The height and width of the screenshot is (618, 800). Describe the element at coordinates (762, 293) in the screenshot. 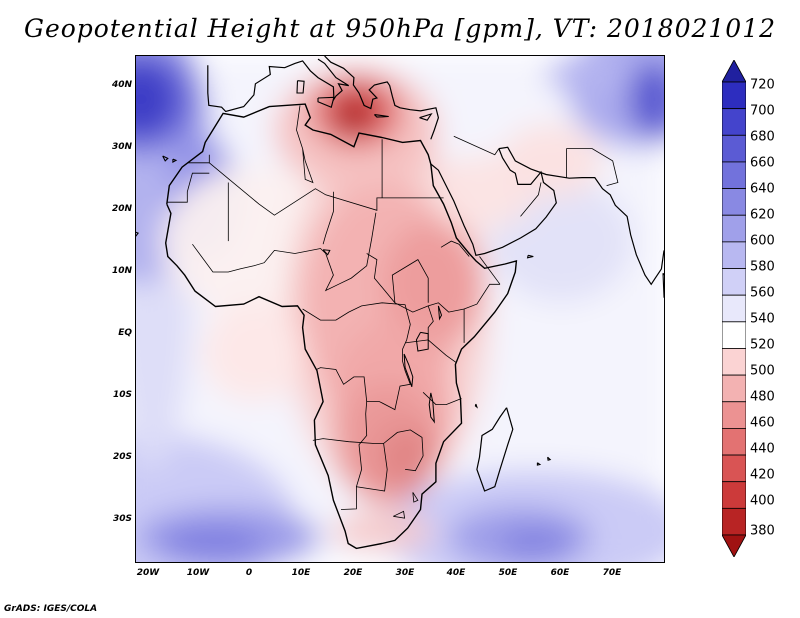

I see `colorbar-label: 560` at that location.